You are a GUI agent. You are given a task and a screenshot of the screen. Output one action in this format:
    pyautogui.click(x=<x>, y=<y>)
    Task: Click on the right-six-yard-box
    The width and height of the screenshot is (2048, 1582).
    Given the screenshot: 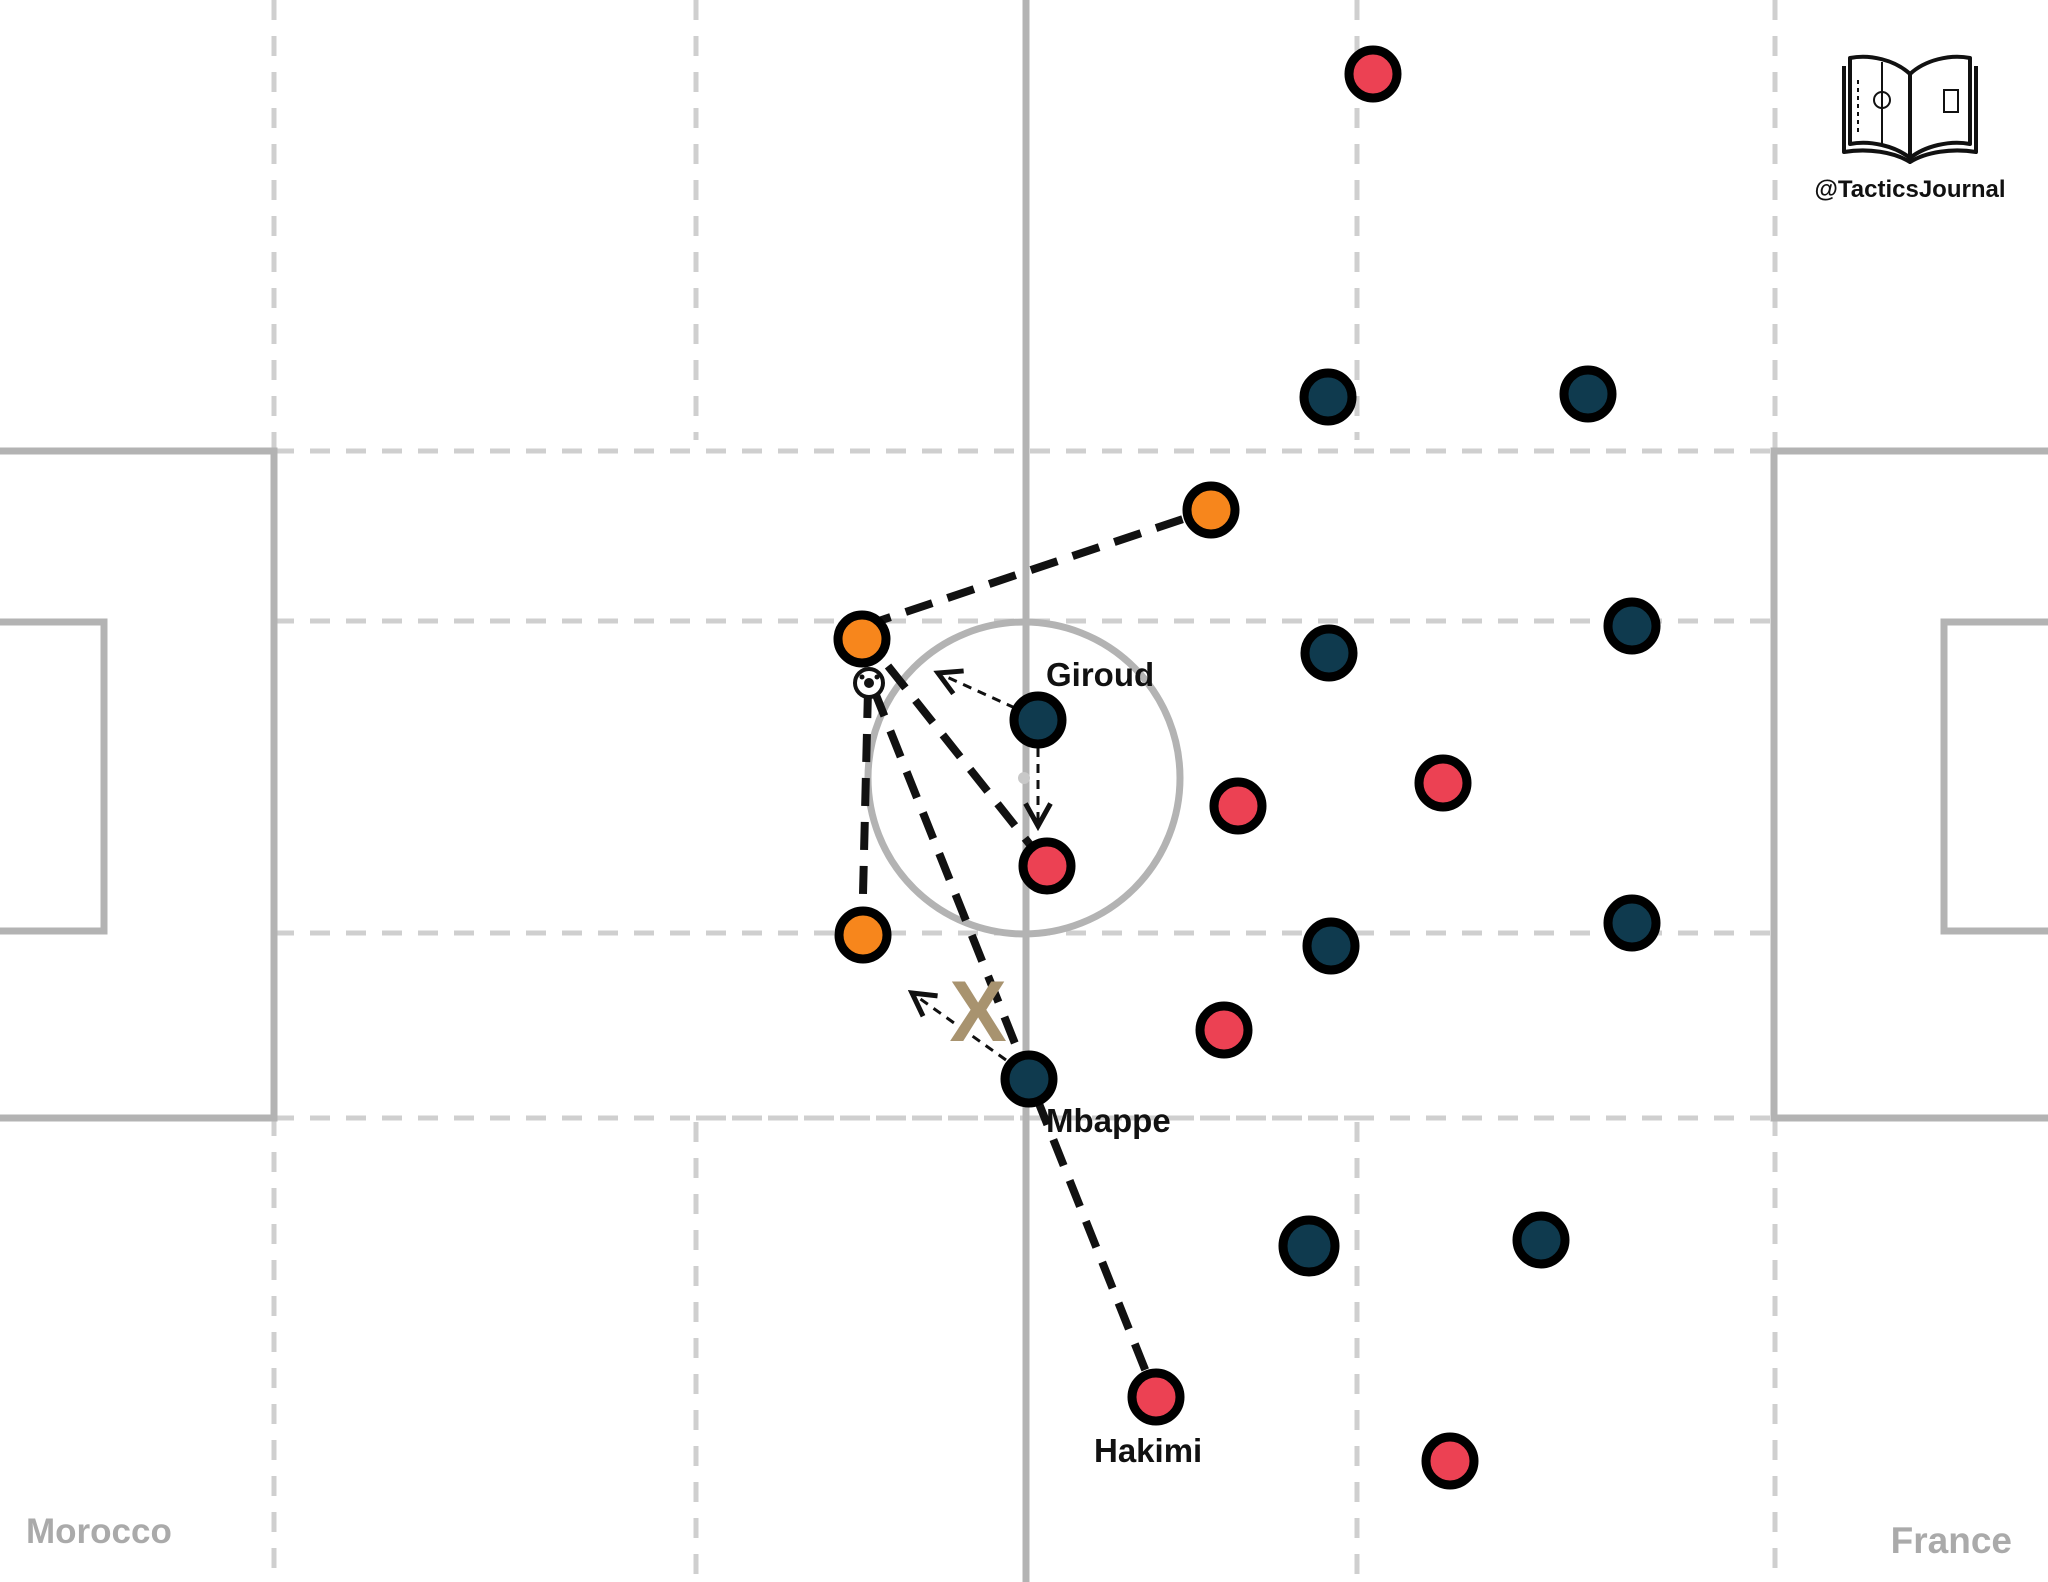 What is the action you would take?
    pyautogui.click(x=1994, y=776)
    